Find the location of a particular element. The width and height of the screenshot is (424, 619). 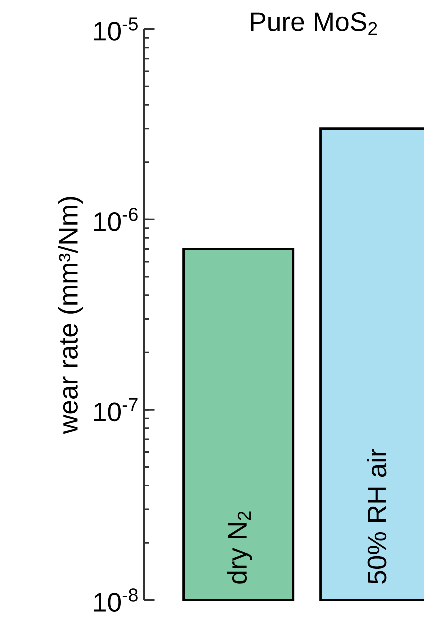

x-tick-label: 50% RH air is located at coordinates (376, 516).